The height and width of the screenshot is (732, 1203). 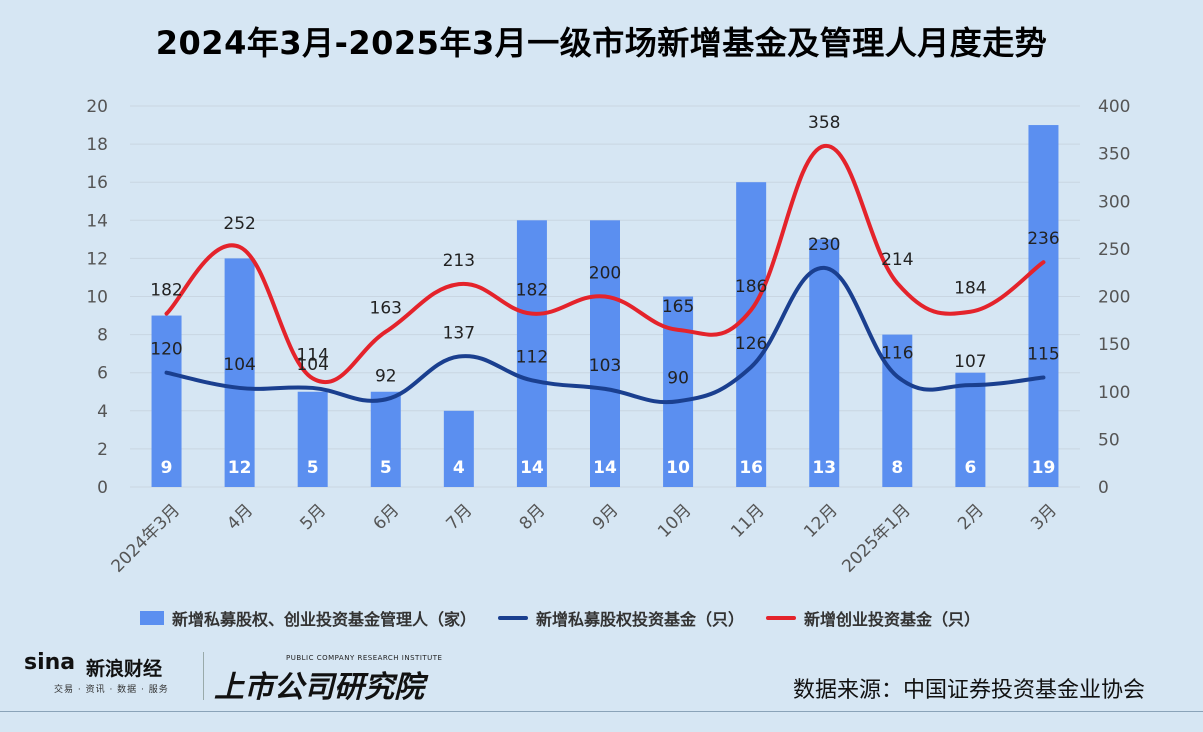 I want to click on left-axis-tick-label: 2, so click(x=102, y=450).